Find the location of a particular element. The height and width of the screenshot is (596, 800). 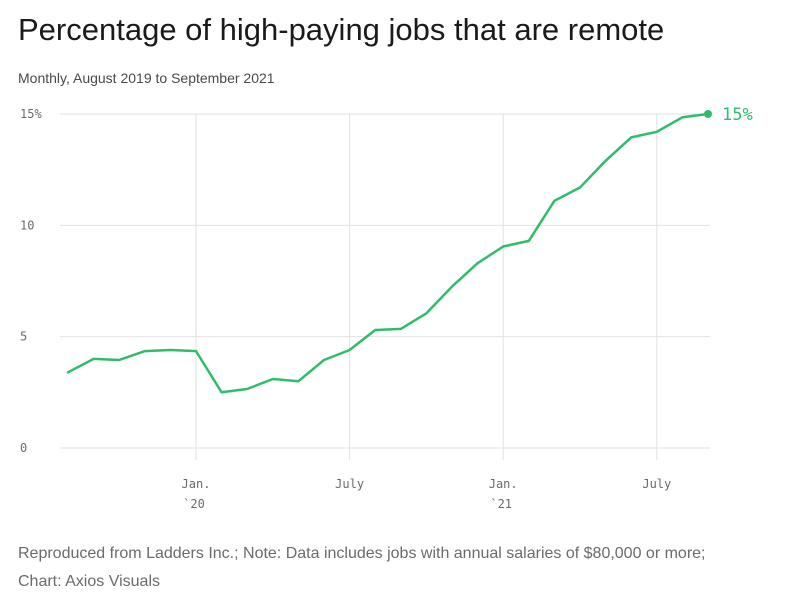

chart-subtitle: Monthly, August 2019 to September 2021 is located at coordinates (146, 78).